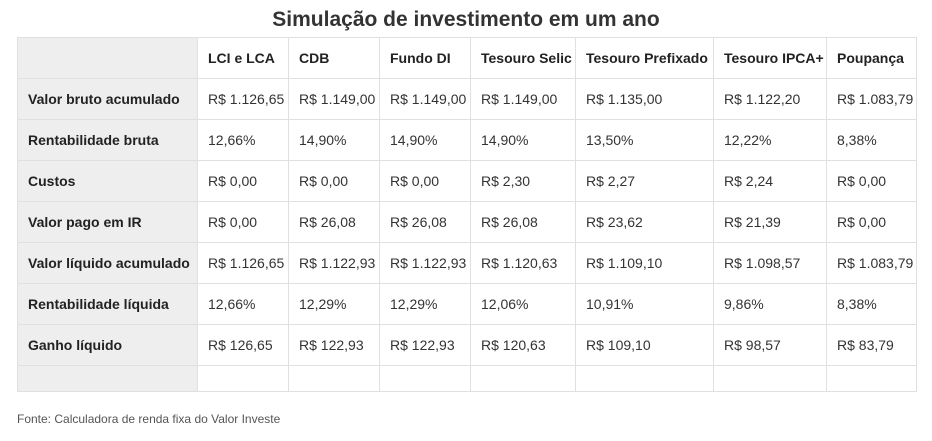  Describe the element at coordinates (871, 345) in the screenshot. I see `table-cell: R$ 83,79` at that location.